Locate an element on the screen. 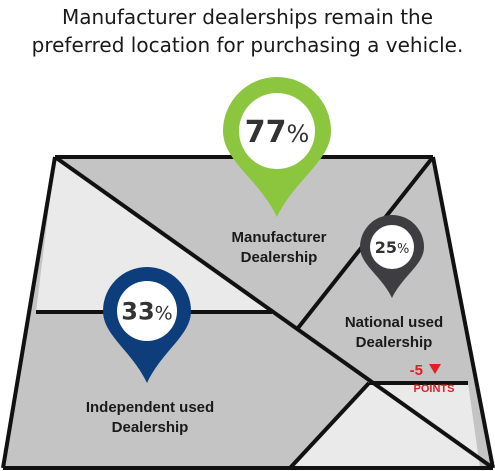  national-change-unit: POINTS is located at coordinates (434, 389).